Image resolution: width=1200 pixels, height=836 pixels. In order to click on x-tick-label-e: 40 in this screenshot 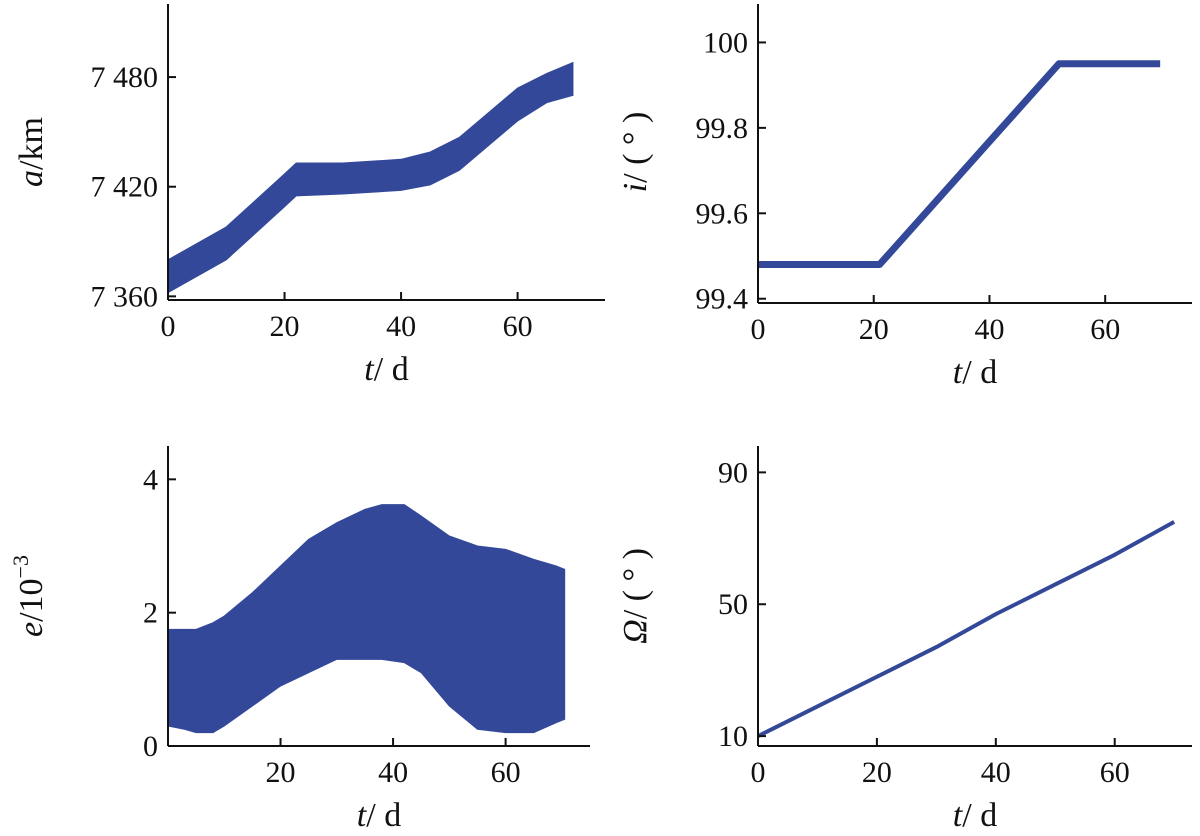, I will do `click(393, 772)`.